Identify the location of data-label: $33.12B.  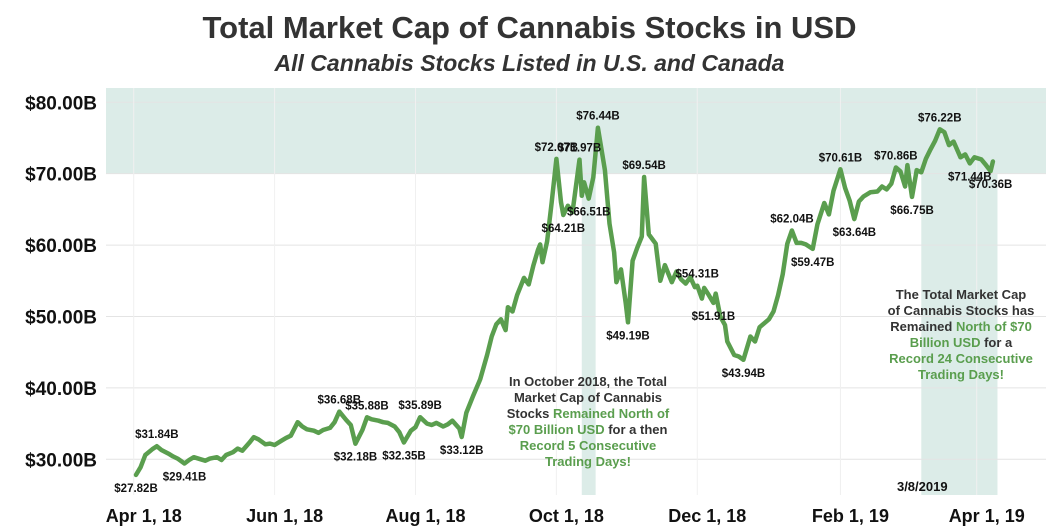
(461, 451).